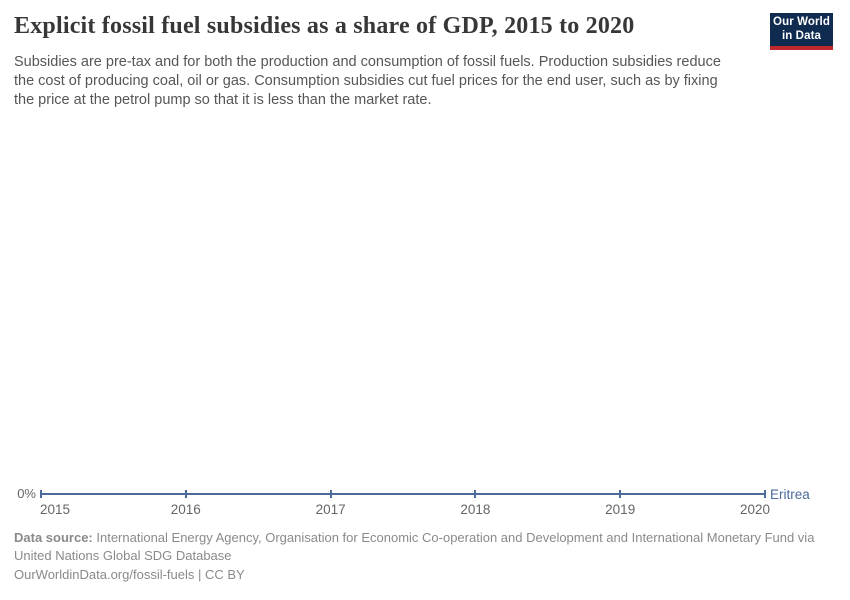 The height and width of the screenshot is (600, 850). What do you see at coordinates (330, 509) in the screenshot?
I see `x-axis-label: 2017` at bounding box center [330, 509].